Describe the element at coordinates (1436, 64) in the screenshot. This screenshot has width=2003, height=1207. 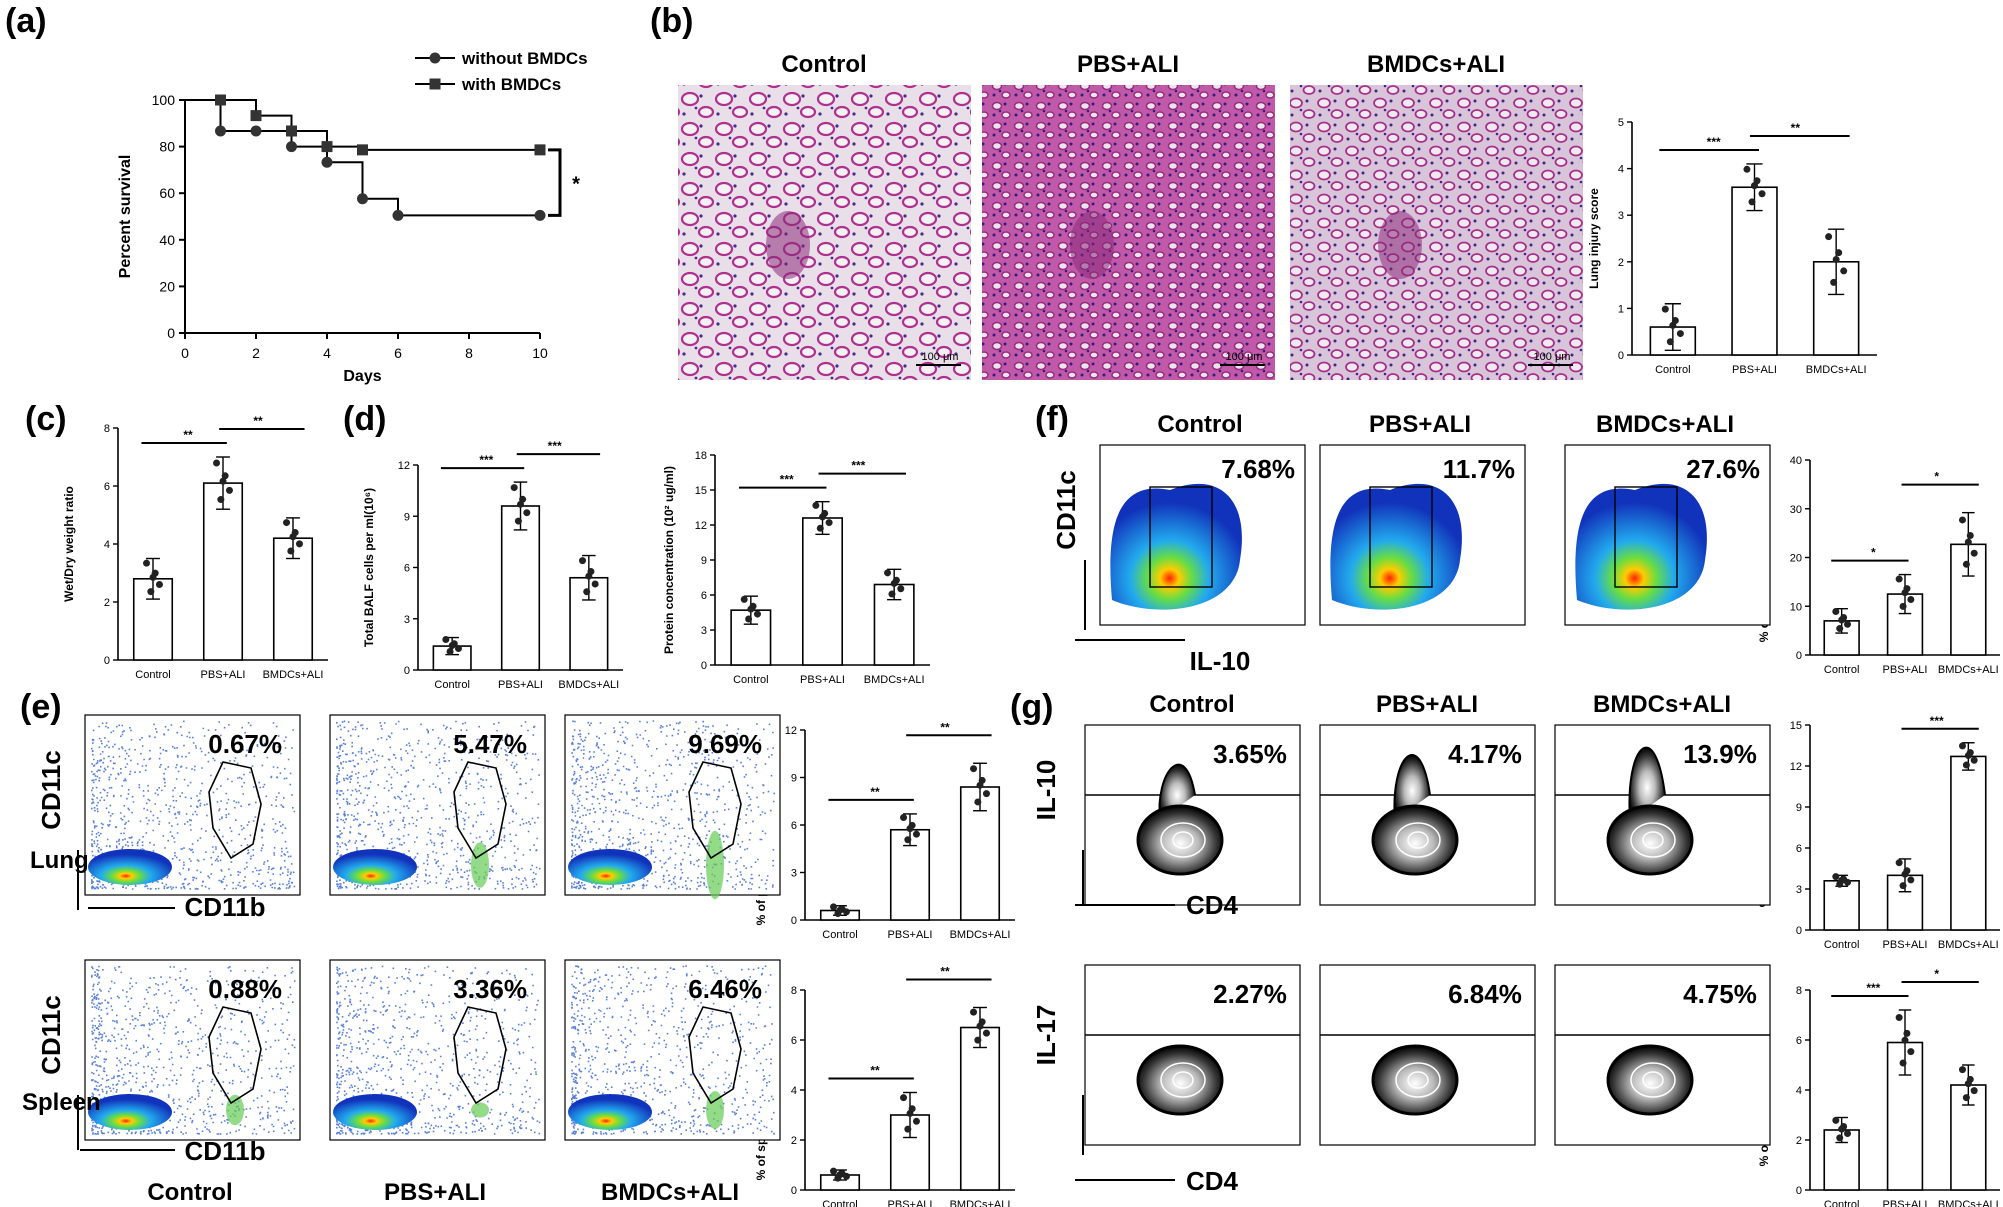
I see `histology-title: BMDCs+ALI` at that location.